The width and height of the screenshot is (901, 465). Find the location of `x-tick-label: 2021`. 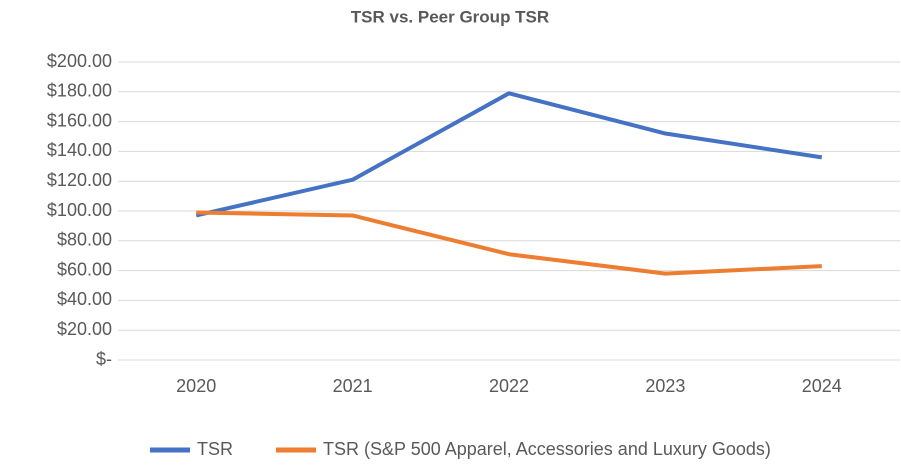

x-tick-label: 2021 is located at coordinates (353, 386).